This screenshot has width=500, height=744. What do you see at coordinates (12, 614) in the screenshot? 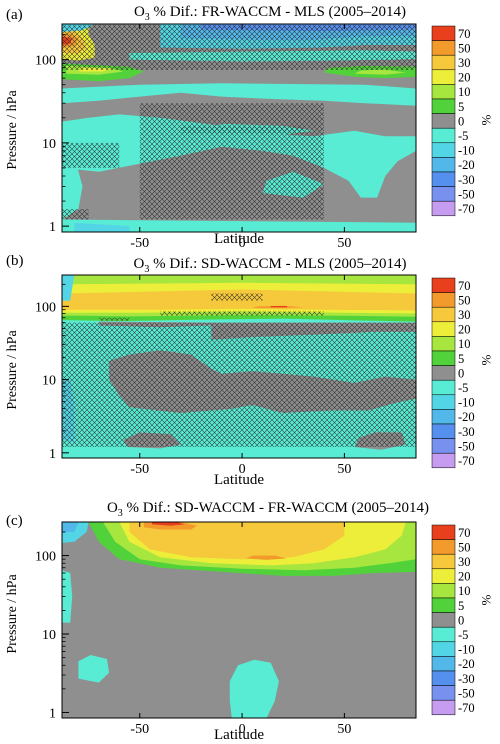
I see `y-axis-label: Pressure / hPa` at bounding box center [12, 614].